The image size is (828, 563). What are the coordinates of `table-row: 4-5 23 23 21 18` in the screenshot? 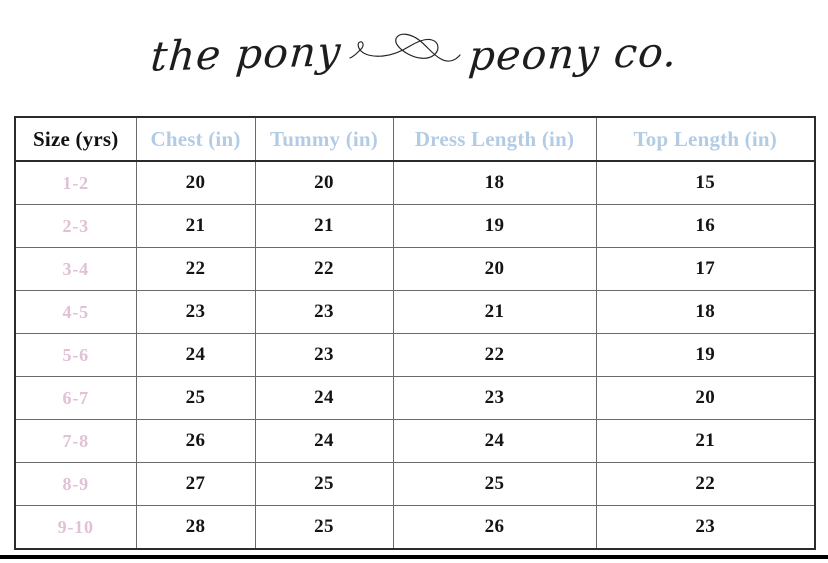 It's located at (415, 312).